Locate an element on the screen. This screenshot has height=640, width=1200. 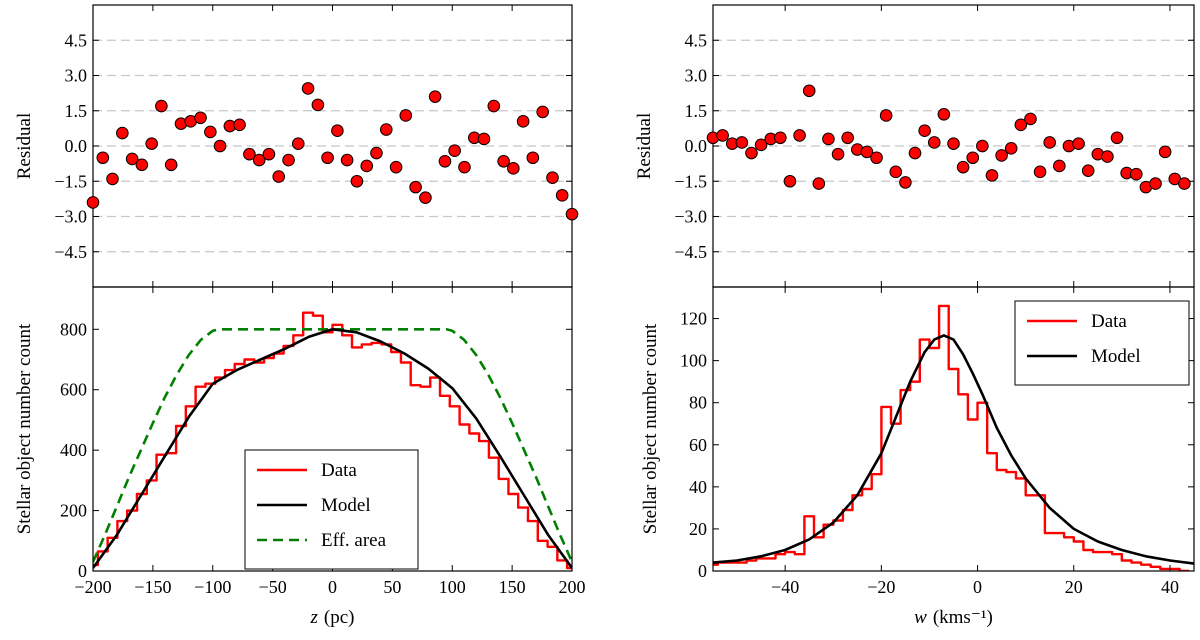
x-tick-label: −200 is located at coordinates (92, 587).